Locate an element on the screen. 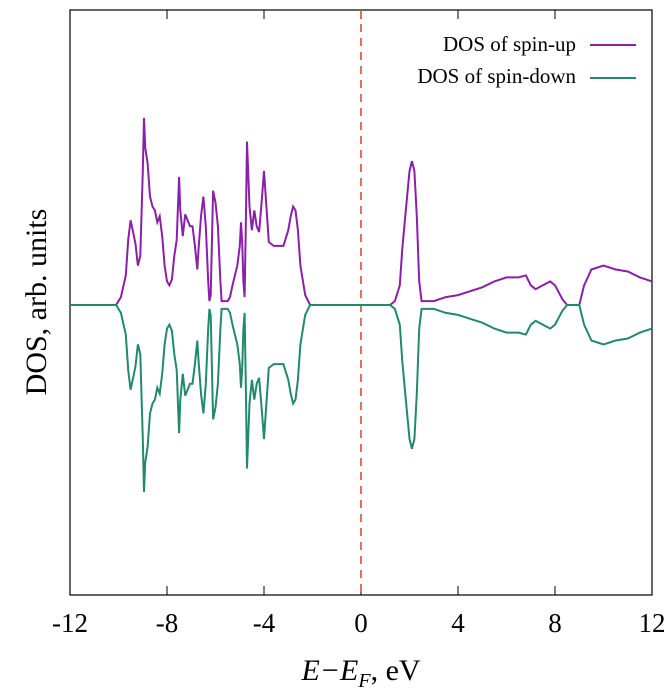  x-axis-label-suffix: , eV is located at coordinates (396, 670).